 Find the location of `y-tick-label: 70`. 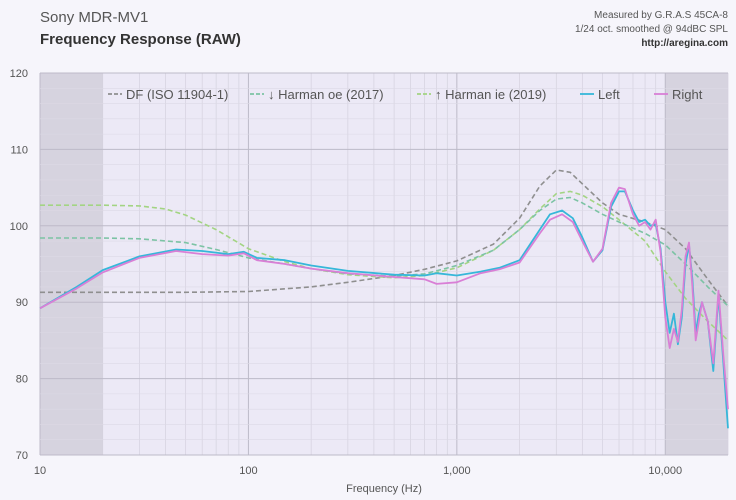

y-tick-label: 70 is located at coordinates (22, 456).